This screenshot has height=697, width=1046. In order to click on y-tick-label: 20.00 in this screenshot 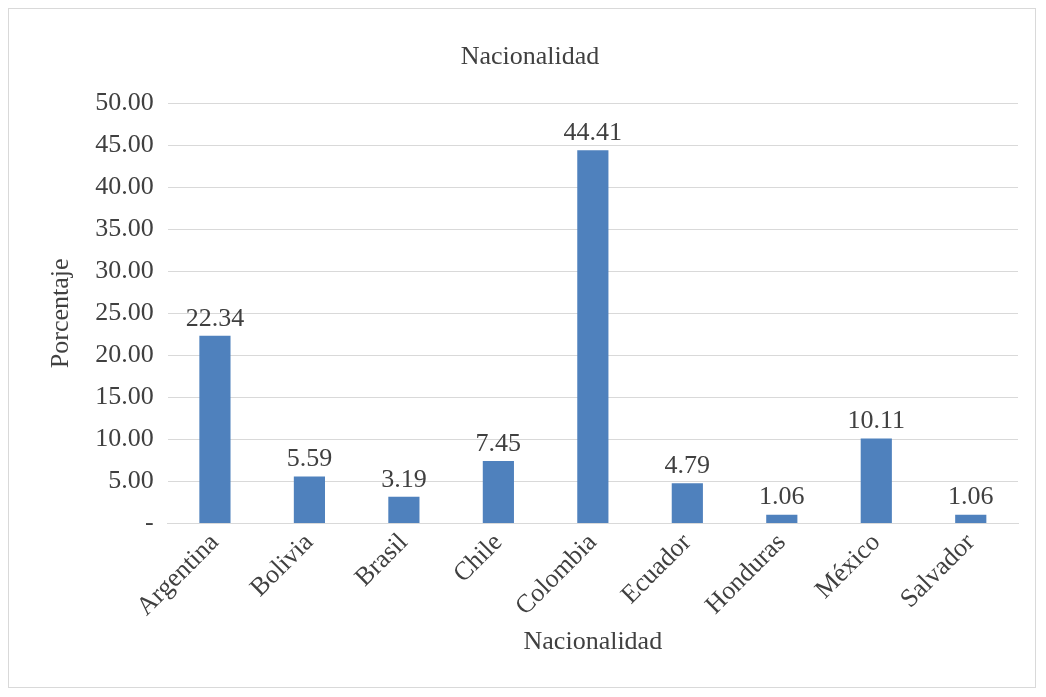, I will do `click(124, 354)`.